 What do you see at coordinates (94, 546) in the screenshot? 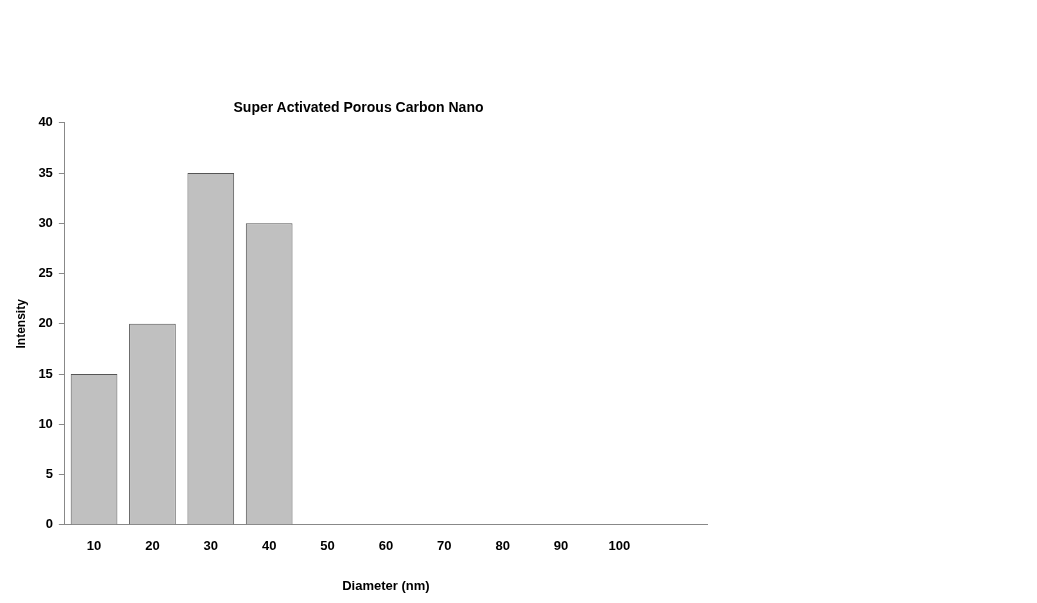
I see `x-tick-label: 10` at bounding box center [94, 546].